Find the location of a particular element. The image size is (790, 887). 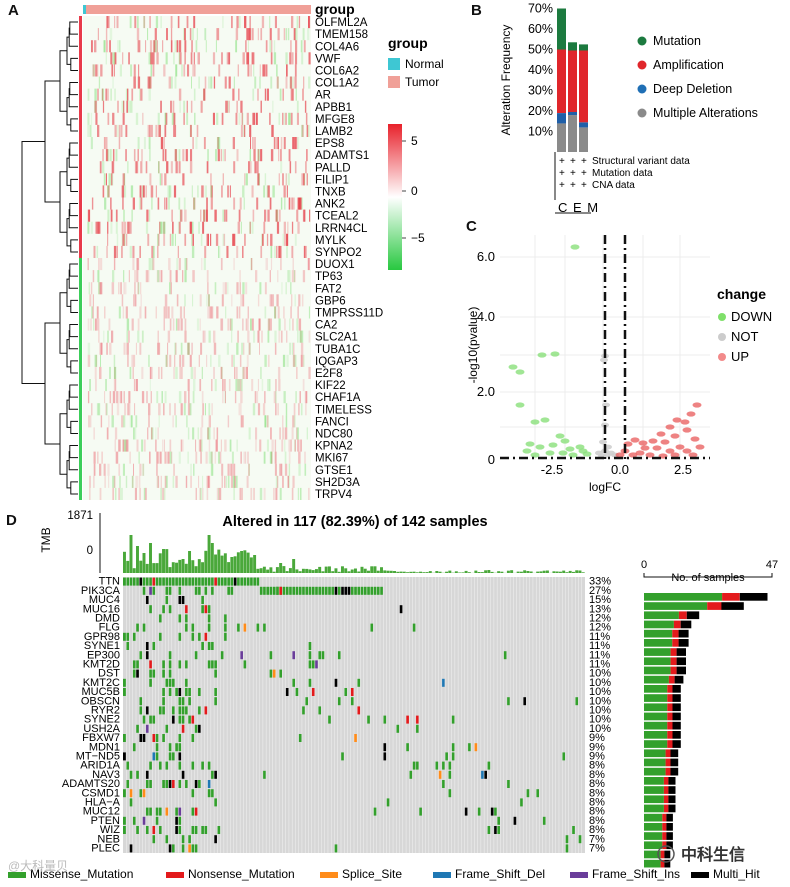

sample-bar-missense is located at coordinates (655, 762).